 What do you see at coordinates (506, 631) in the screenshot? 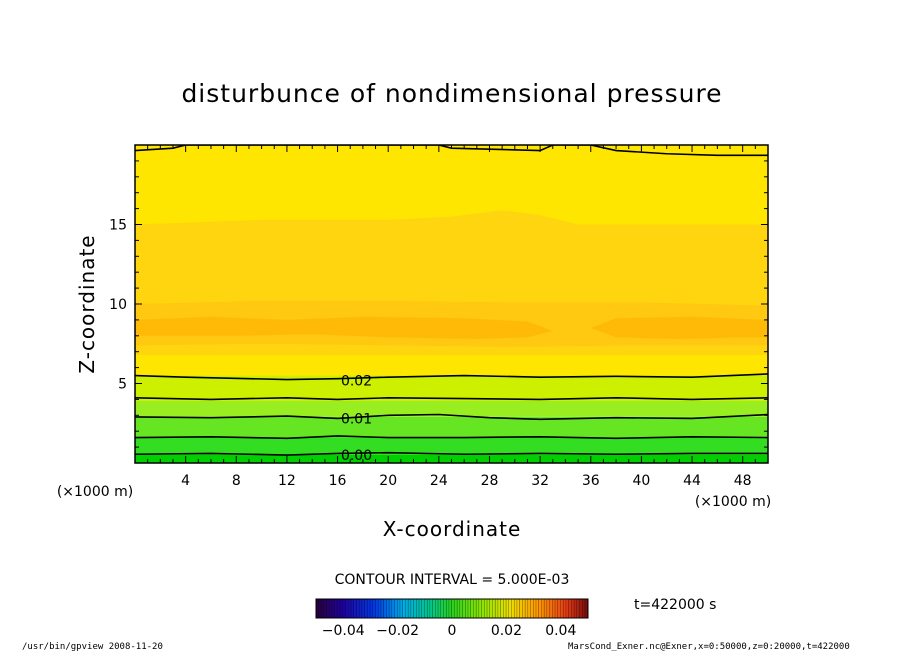
I see `colorbar-tick-label: 0.02` at bounding box center [506, 631].